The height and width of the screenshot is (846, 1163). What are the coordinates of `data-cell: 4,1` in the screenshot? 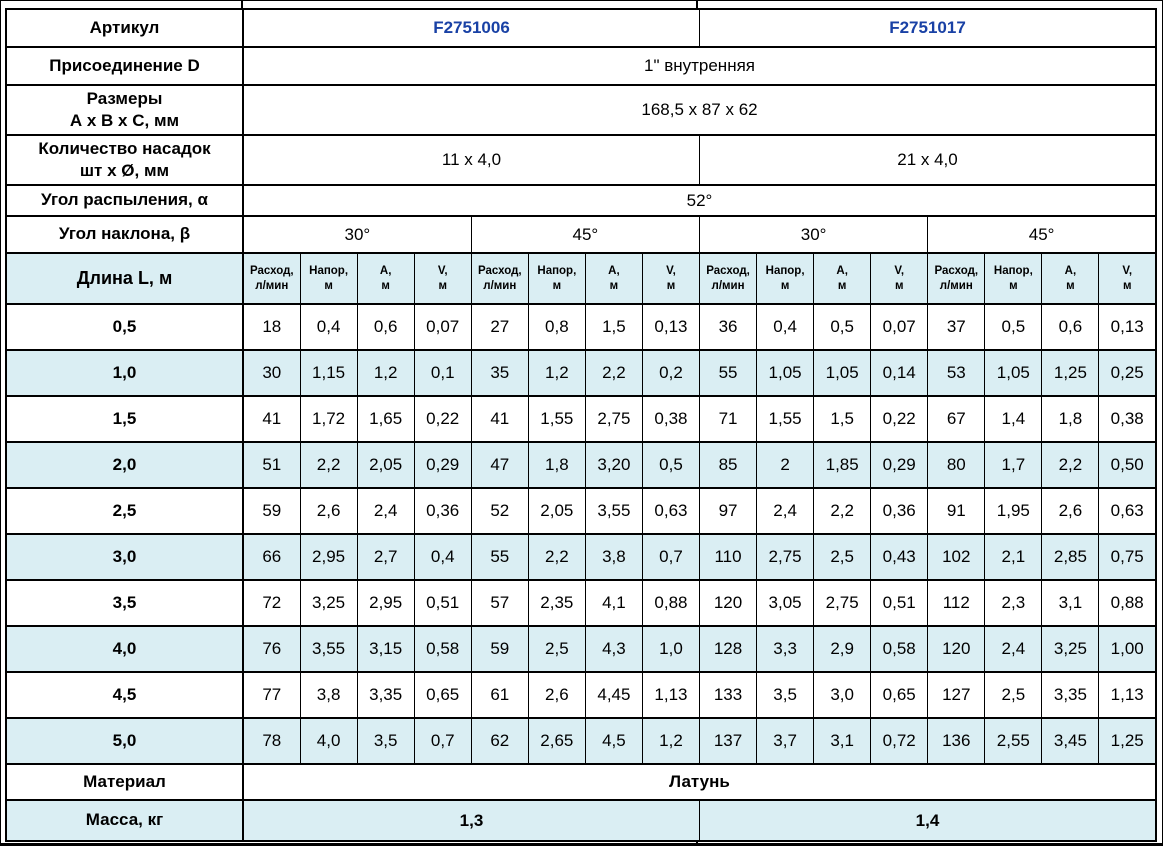 It's located at (613, 603).